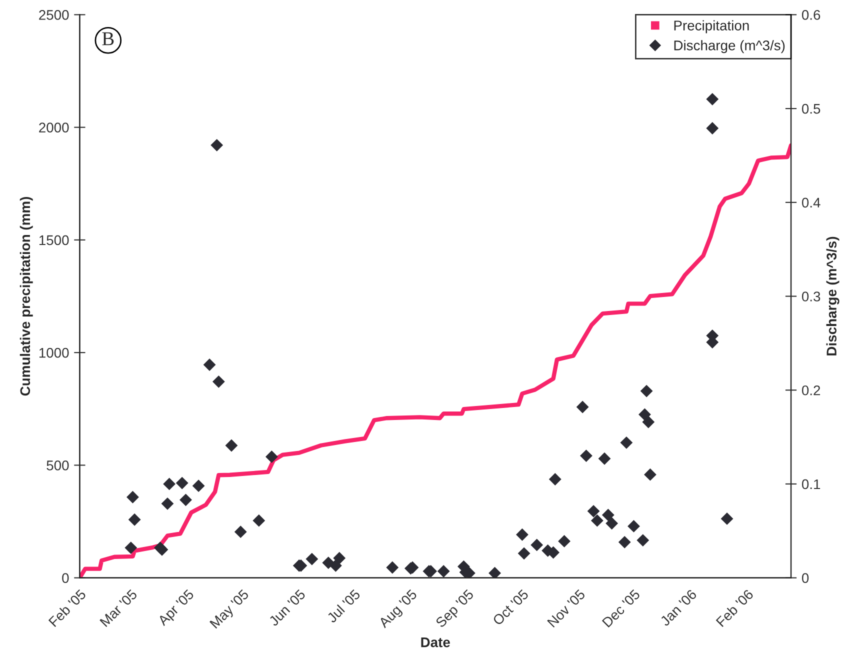  What do you see at coordinates (729, 47) in the screenshot?
I see `legend-label: Discharge (m^3/s)` at bounding box center [729, 47].